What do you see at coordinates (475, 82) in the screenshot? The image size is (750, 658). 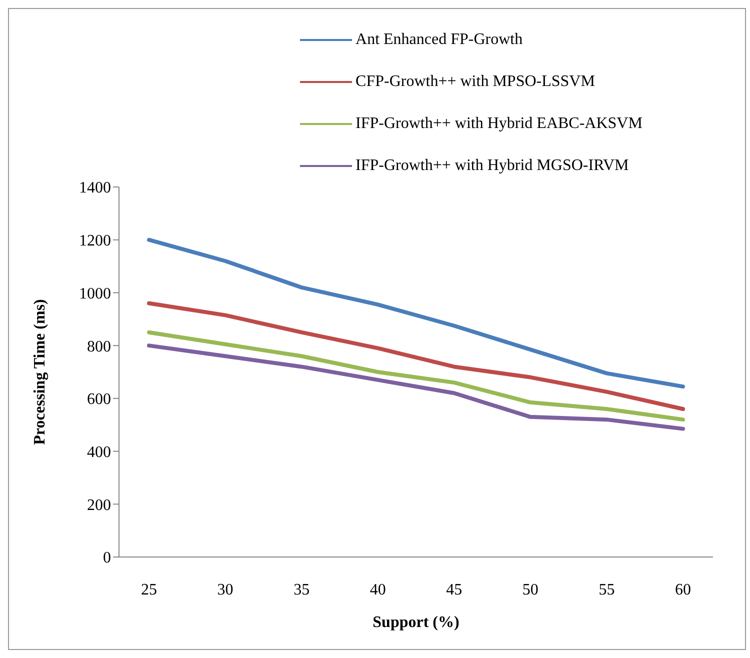 I see `legend-label: CFP-Growth++ with MPSO-LSSVM` at bounding box center [475, 82].